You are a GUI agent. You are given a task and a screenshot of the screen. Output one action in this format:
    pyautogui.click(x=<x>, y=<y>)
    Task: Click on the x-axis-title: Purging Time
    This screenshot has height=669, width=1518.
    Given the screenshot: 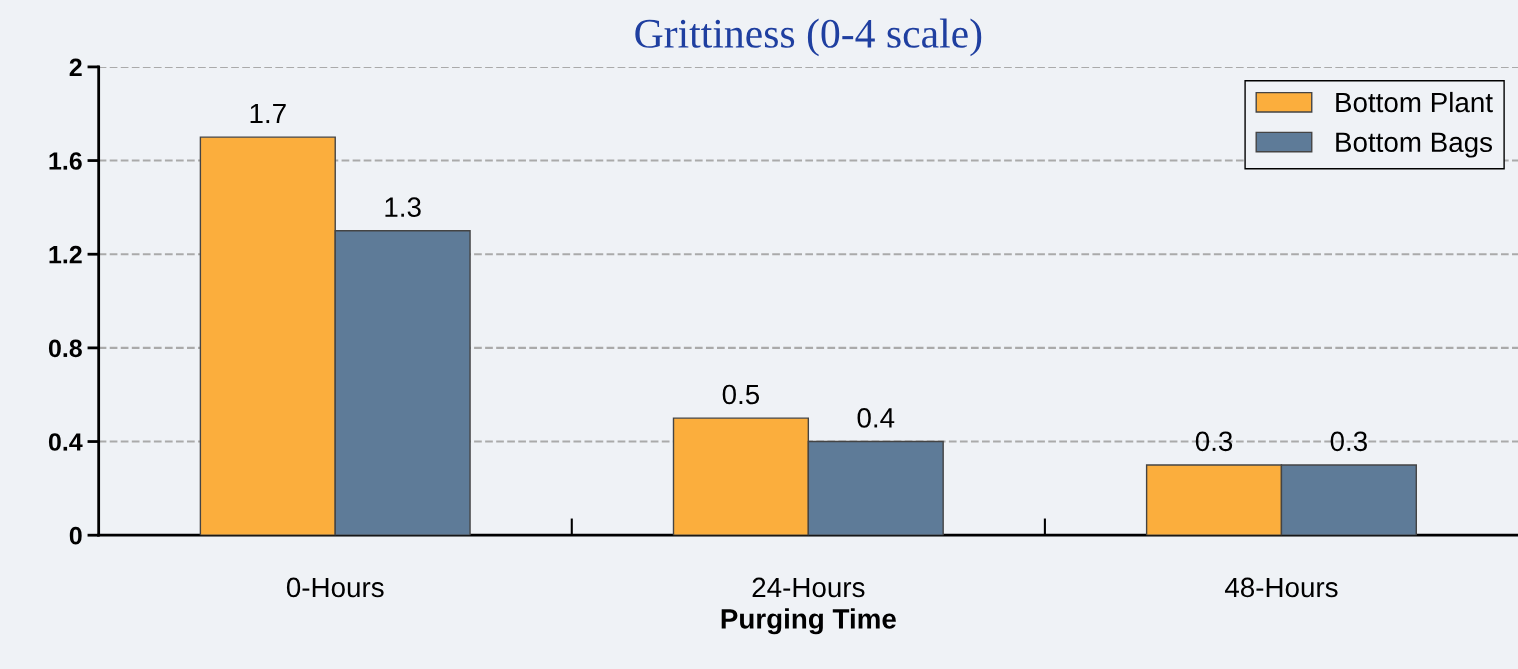 What is the action you would take?
    pyautogui.click(x=808, y=621)
    